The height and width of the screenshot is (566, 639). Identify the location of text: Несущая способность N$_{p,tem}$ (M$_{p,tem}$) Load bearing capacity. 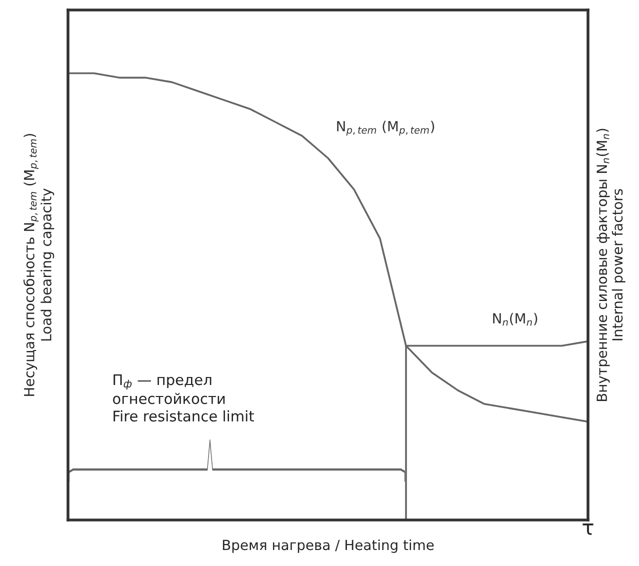
(38, 265).